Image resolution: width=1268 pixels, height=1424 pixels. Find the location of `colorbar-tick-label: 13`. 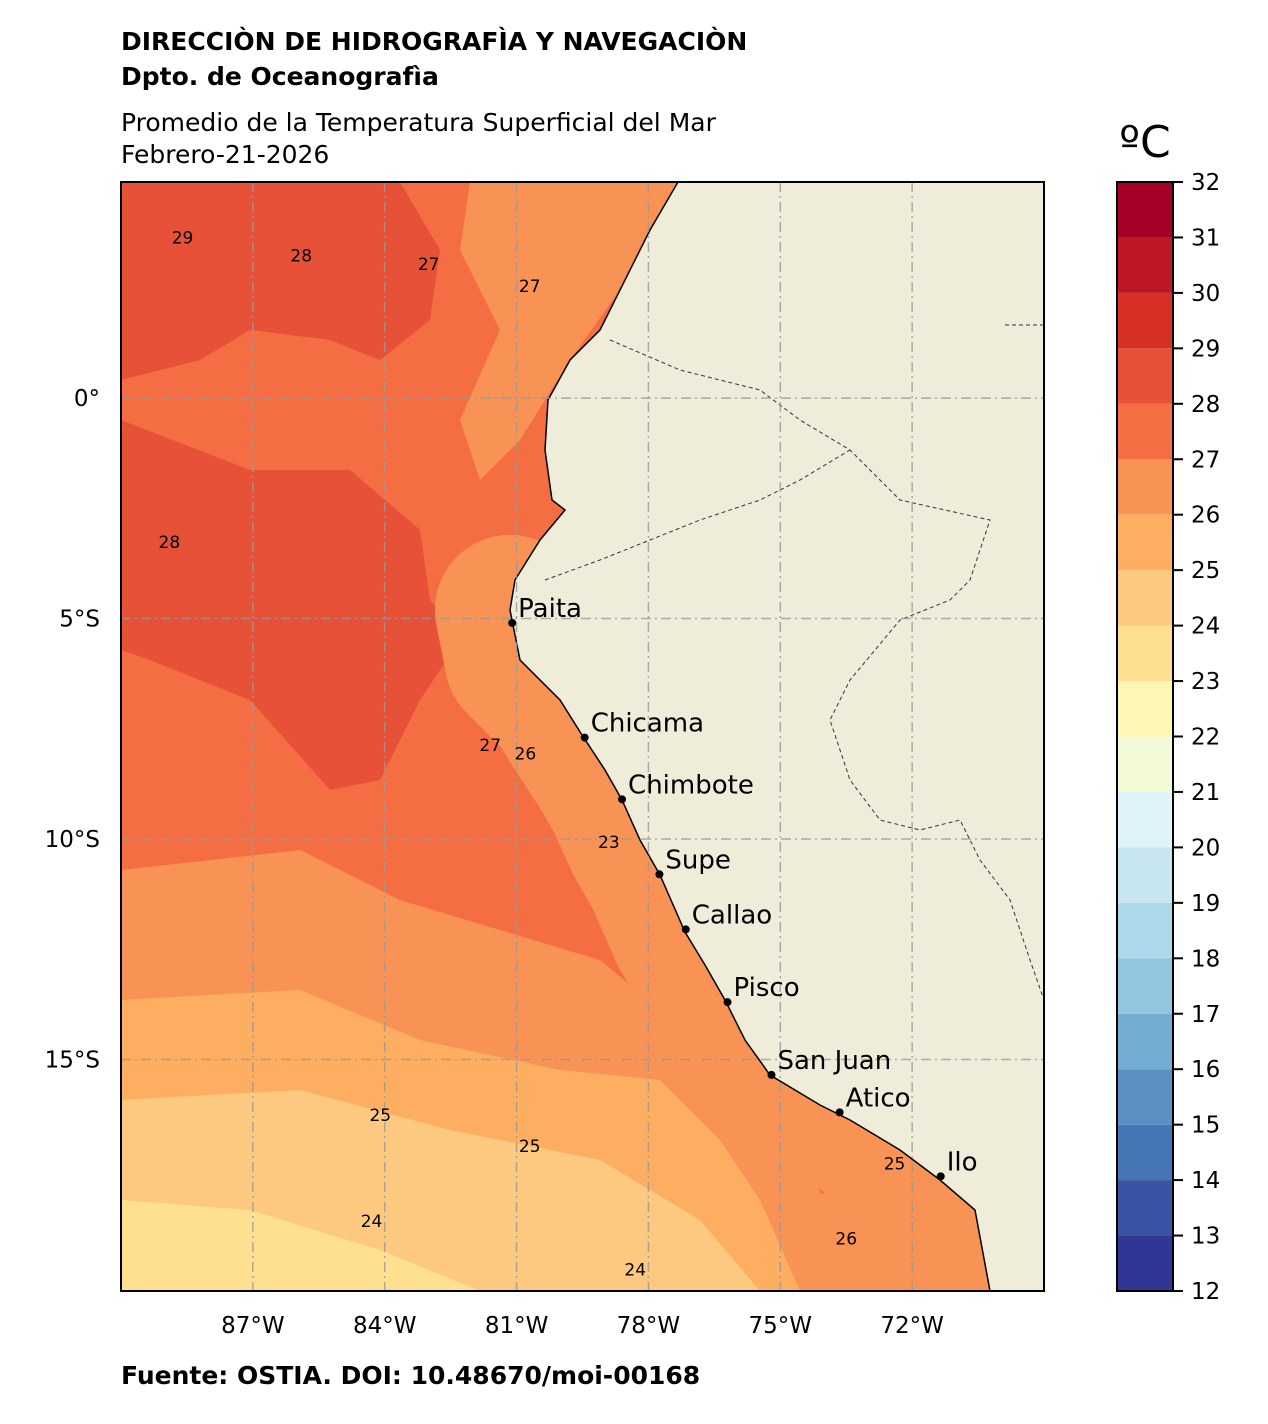

colorbar-tick-label: 13 is located at coordinates (1205, 1237).